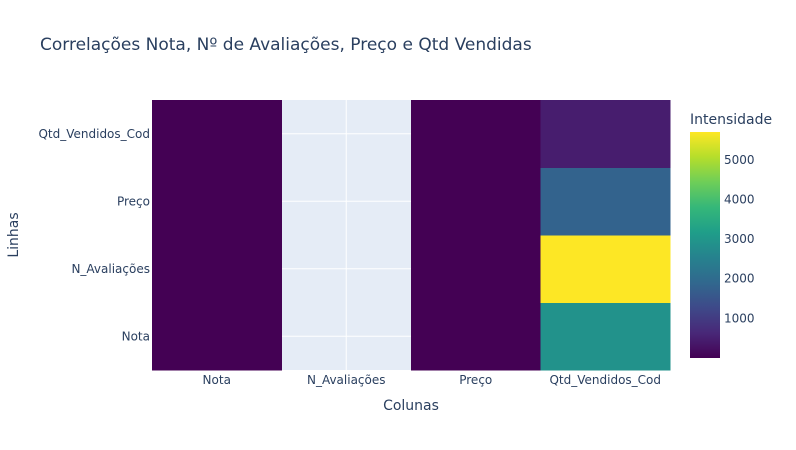 This screenshot has width=796, height=450. What do you see at coordinates (432, 380) in the screenshot?
I see `x-tick-labels: Nota N_Avaliações Preço Qtd_Vendidos_Cod` at bounding box center [432, 380].